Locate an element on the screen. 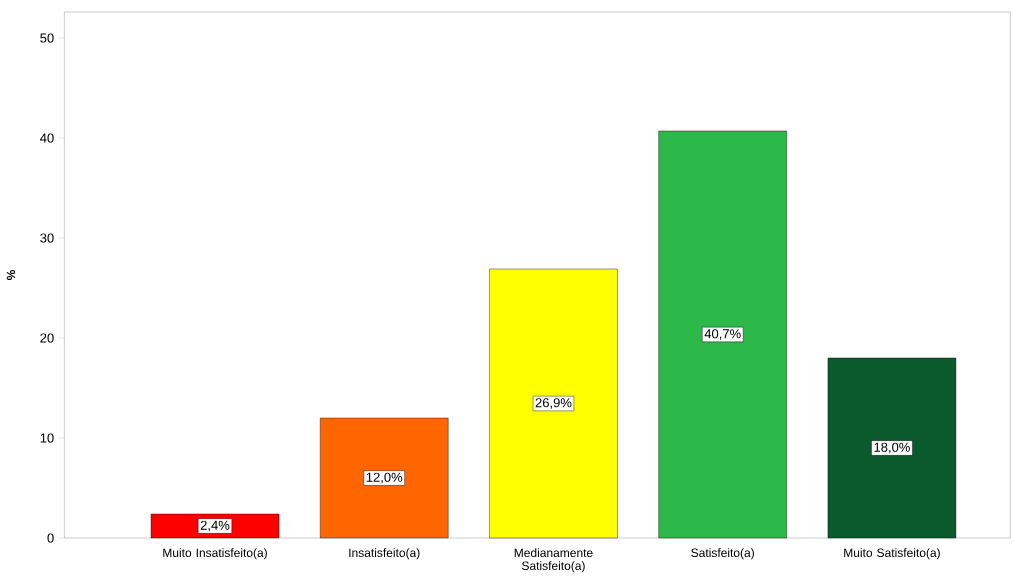 The width and height of the screenshot is (1013, 587). data-label: 40,7% is located at coordinates (722, 334).